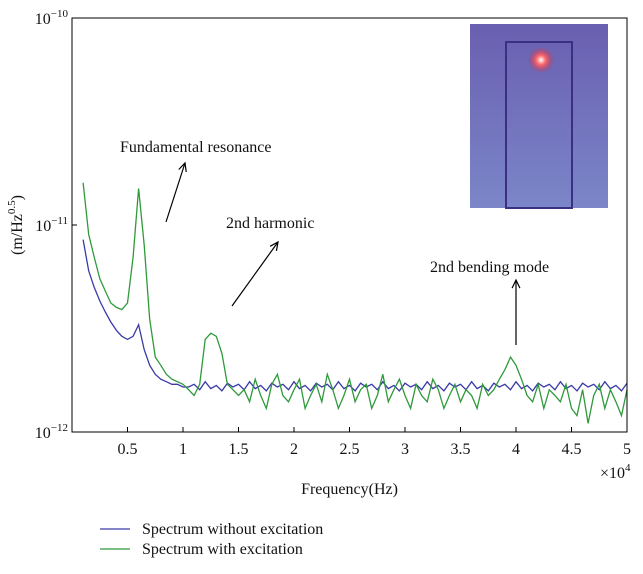 This screenshot has height=574, width=643. What do you see at coordinates (17, 234) in the screenshot?
I see `y-label-main: (m/Hz` at bounding box center [17, 234].